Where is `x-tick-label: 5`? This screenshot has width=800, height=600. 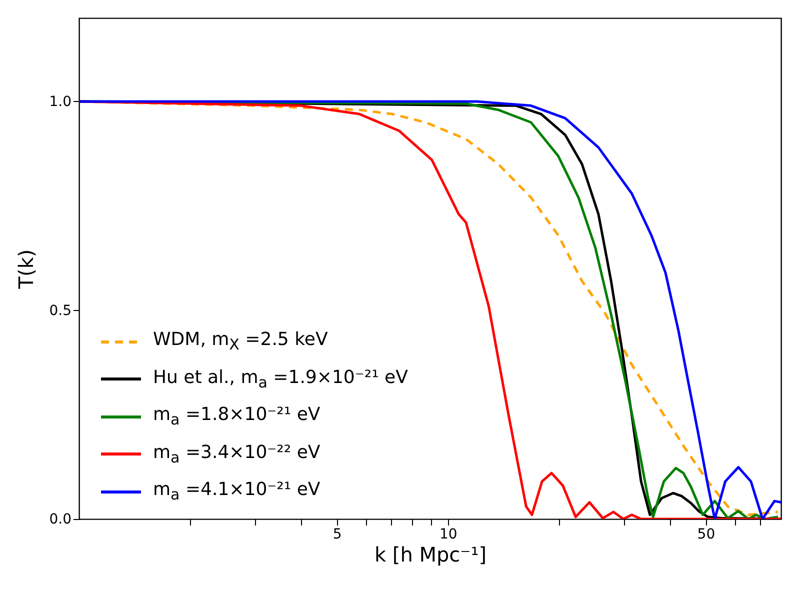
x-tick-label: 5 is located at coordinates (337, 534).